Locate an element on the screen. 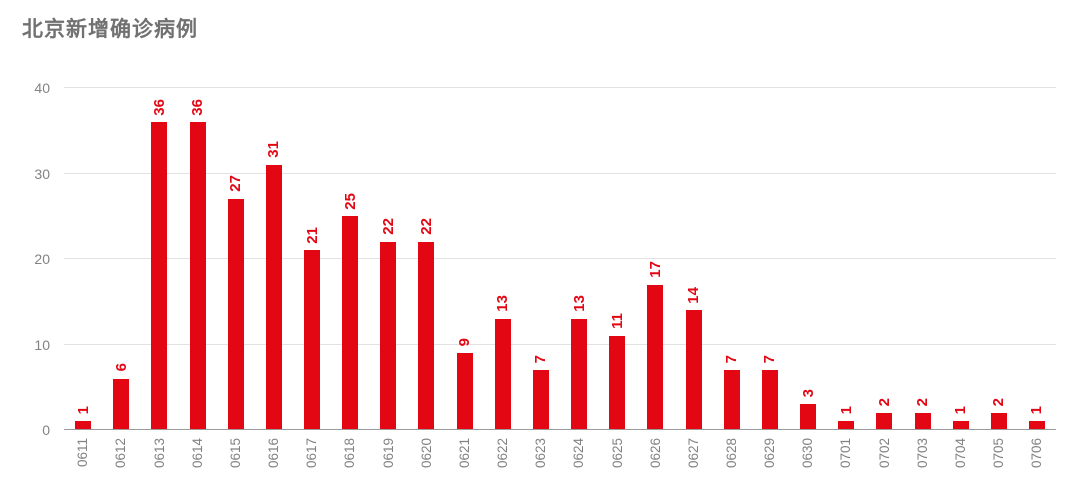  x-slot: 0614 is located at coordinates (197, 449).